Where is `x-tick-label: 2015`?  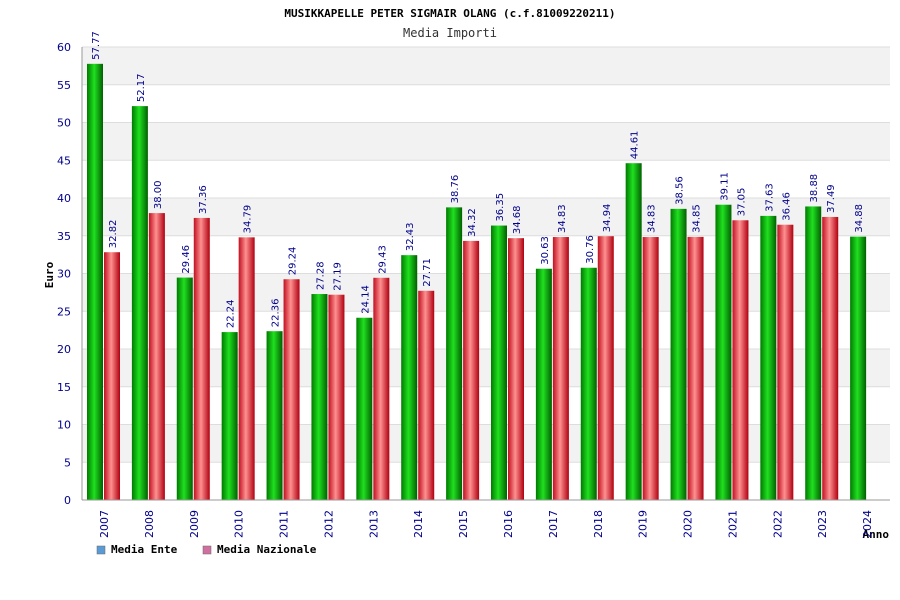
x-tick-label: 2015 is located at coordinates (463, 524).